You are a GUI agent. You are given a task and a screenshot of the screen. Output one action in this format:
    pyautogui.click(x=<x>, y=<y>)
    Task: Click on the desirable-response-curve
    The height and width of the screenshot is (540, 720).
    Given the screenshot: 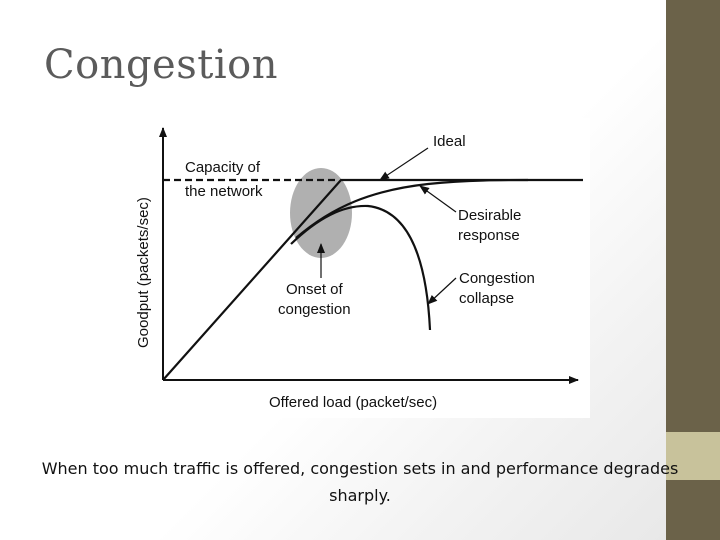 What is the action you would take?
    pyautogui.click(x=412, y=208)
    